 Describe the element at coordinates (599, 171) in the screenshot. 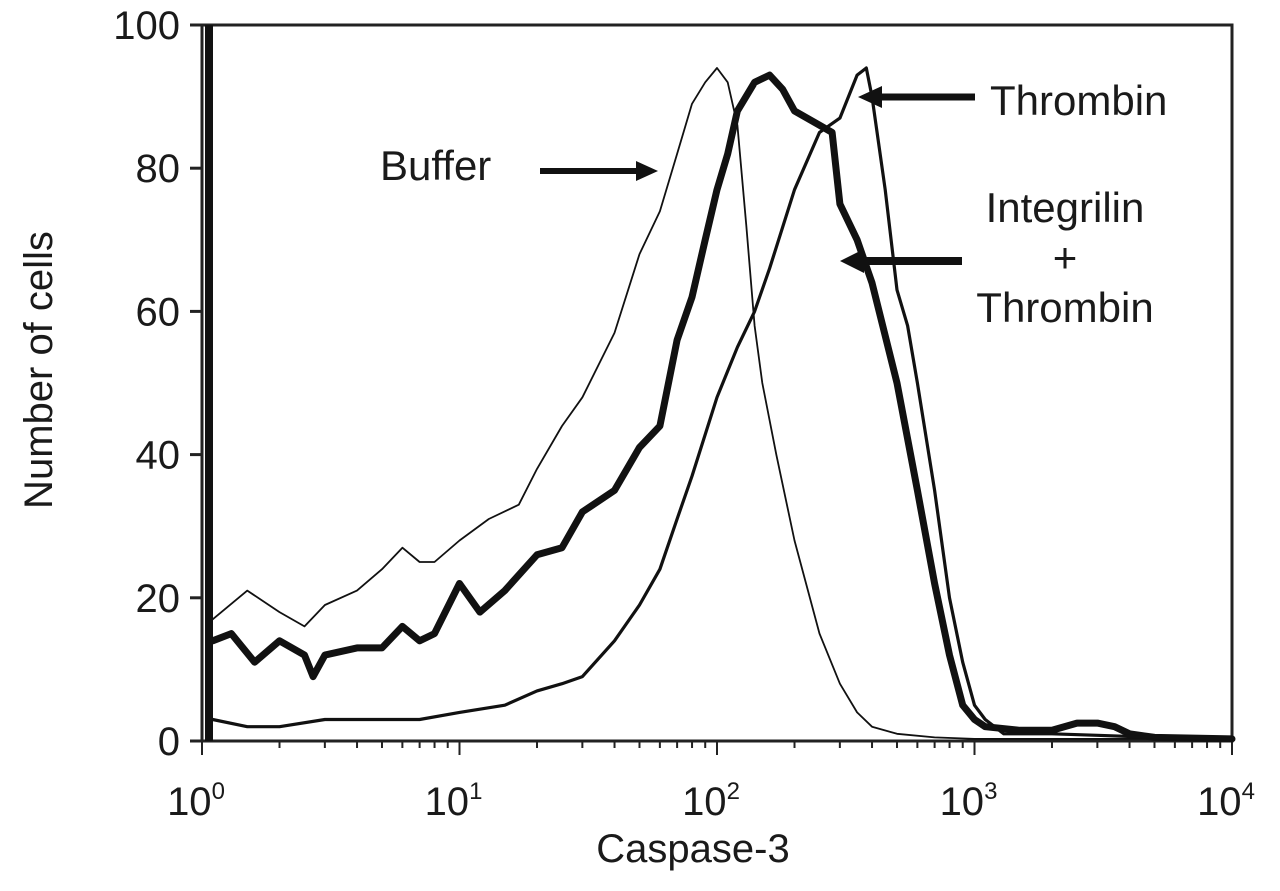

I see `arrow-buffer` at that location.